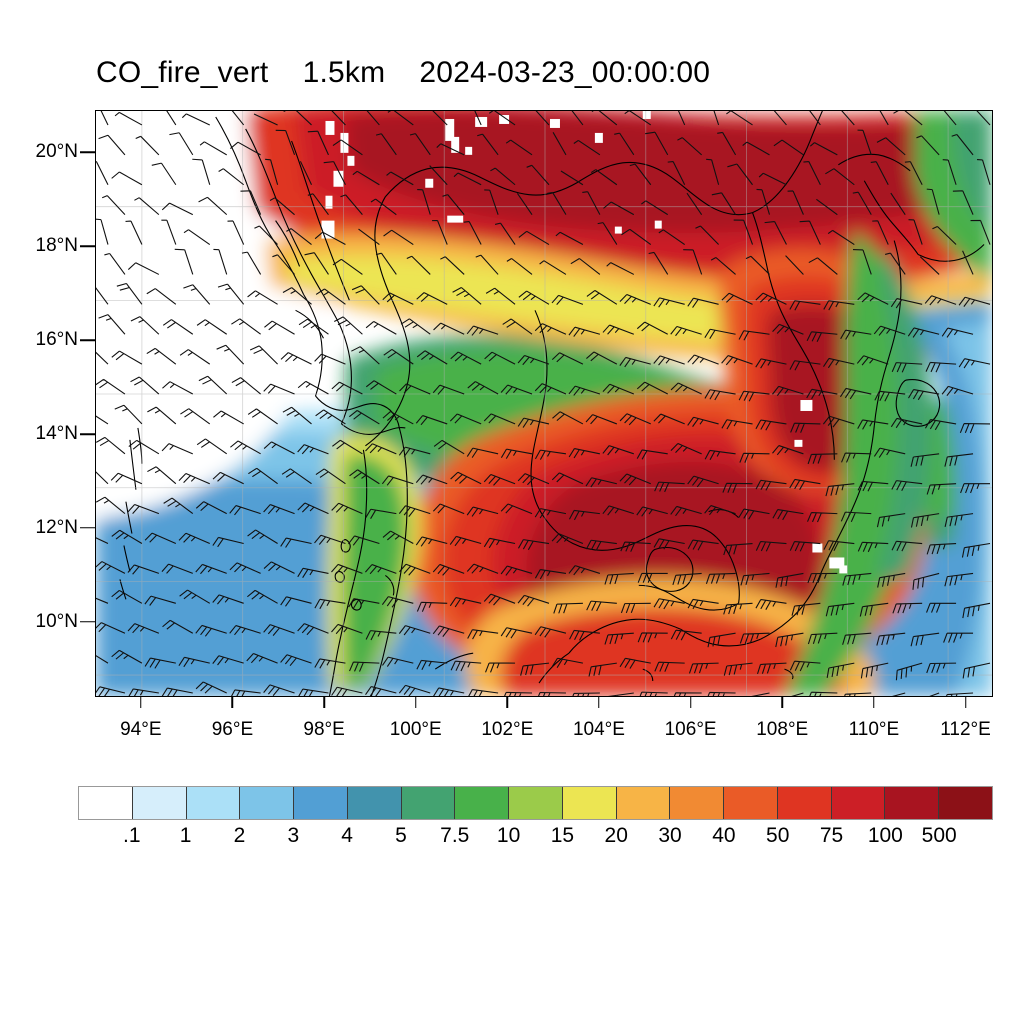 The image size is (1024, 1024). Describe the element at coordinates (347, 835) in the screenshot. I see `colorbar-tick-label: 4` at that location.